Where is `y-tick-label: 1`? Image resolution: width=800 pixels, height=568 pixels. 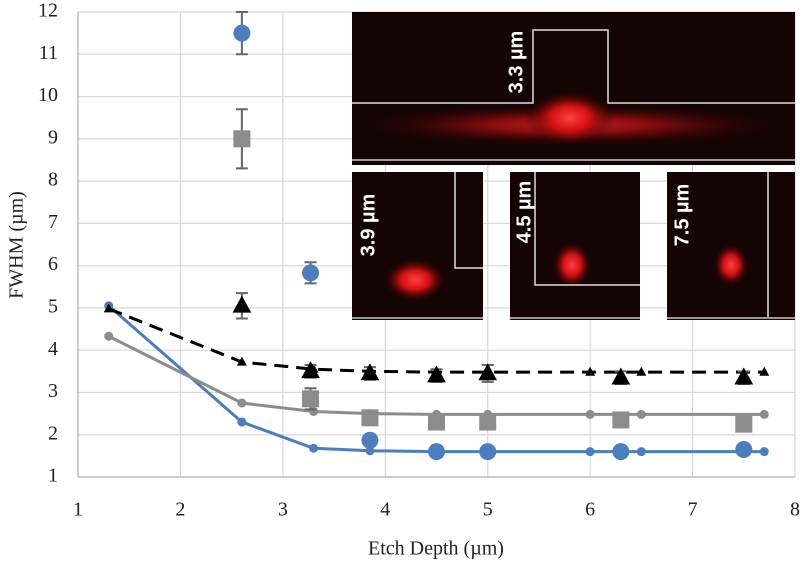
y-tick-label: 1 is located at coordinates (53, 476).